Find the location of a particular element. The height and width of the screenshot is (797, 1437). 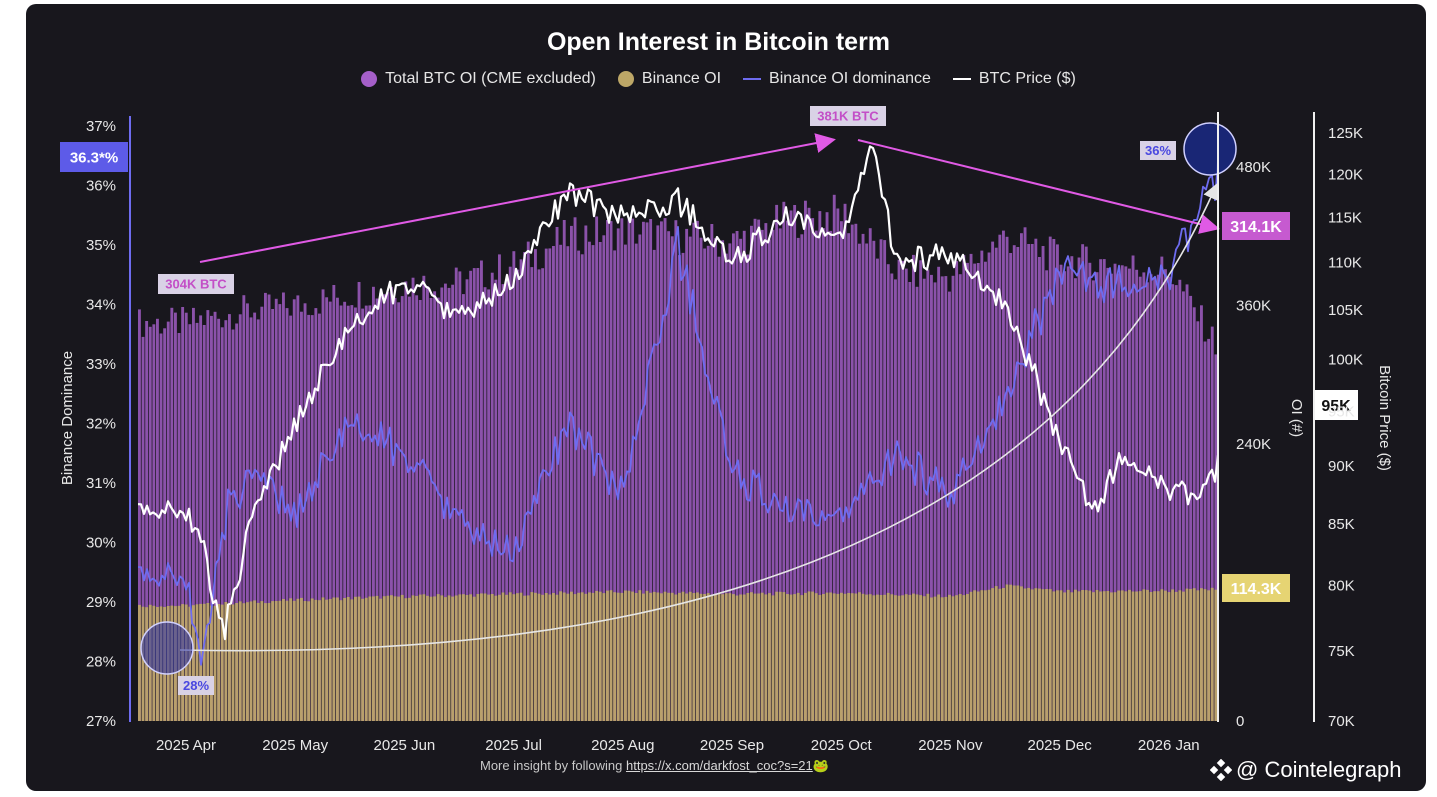

oi-tick: 240K is located at coordinates (1253, 444).